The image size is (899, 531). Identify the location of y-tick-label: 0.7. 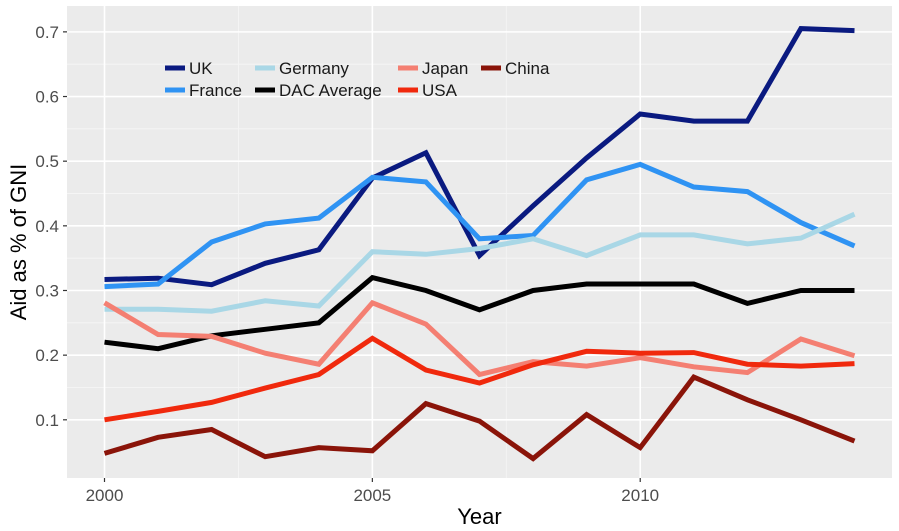
(47, 32).